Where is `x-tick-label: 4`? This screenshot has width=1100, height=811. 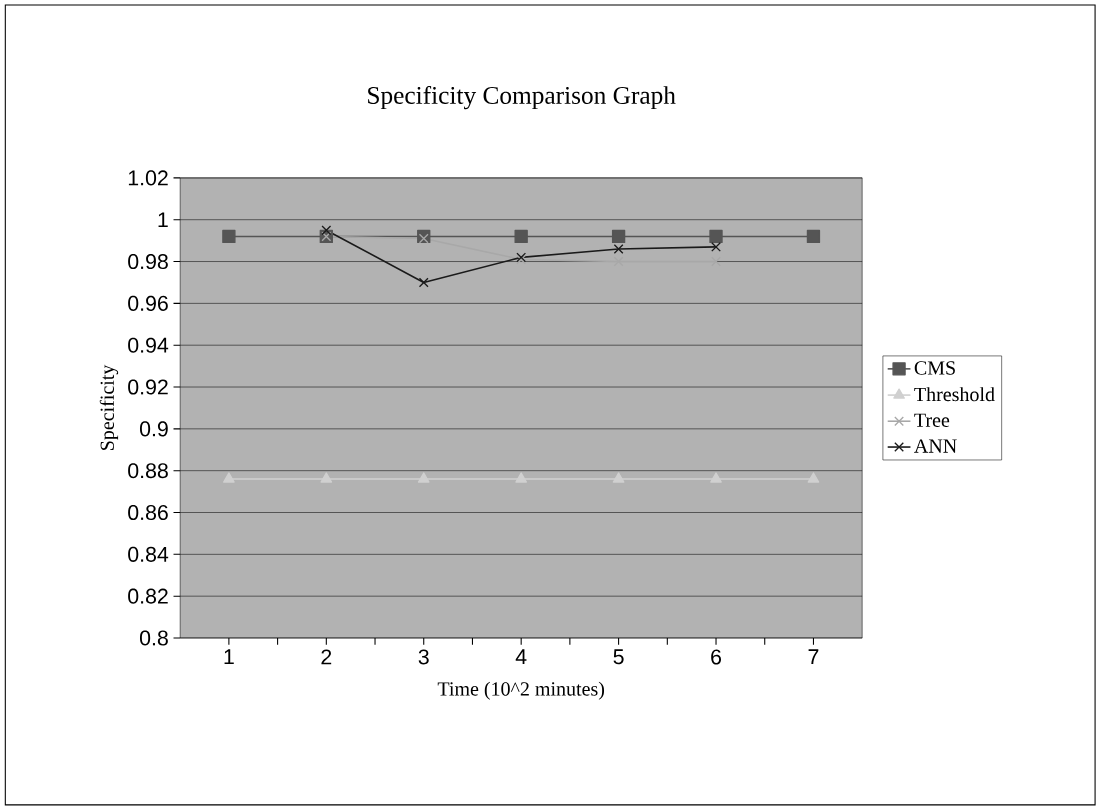
x-tick-label: 4 is located at coordinates (521, 657).